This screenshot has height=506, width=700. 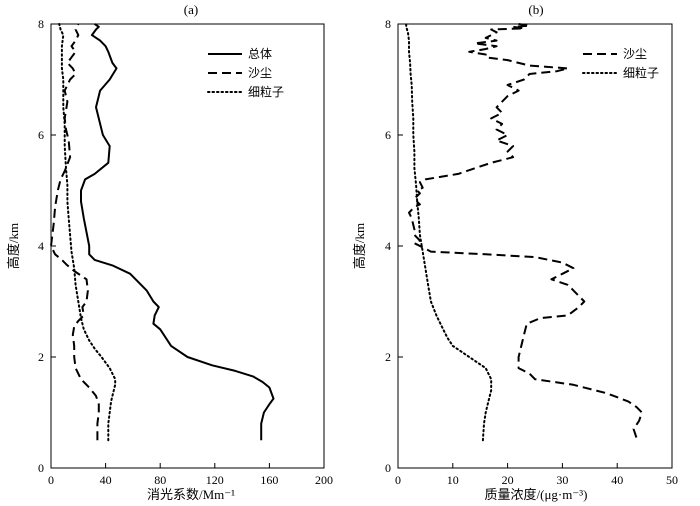 I want to click on panel-b-y-axis-label: 高度/km, so click(x=359, y=246).